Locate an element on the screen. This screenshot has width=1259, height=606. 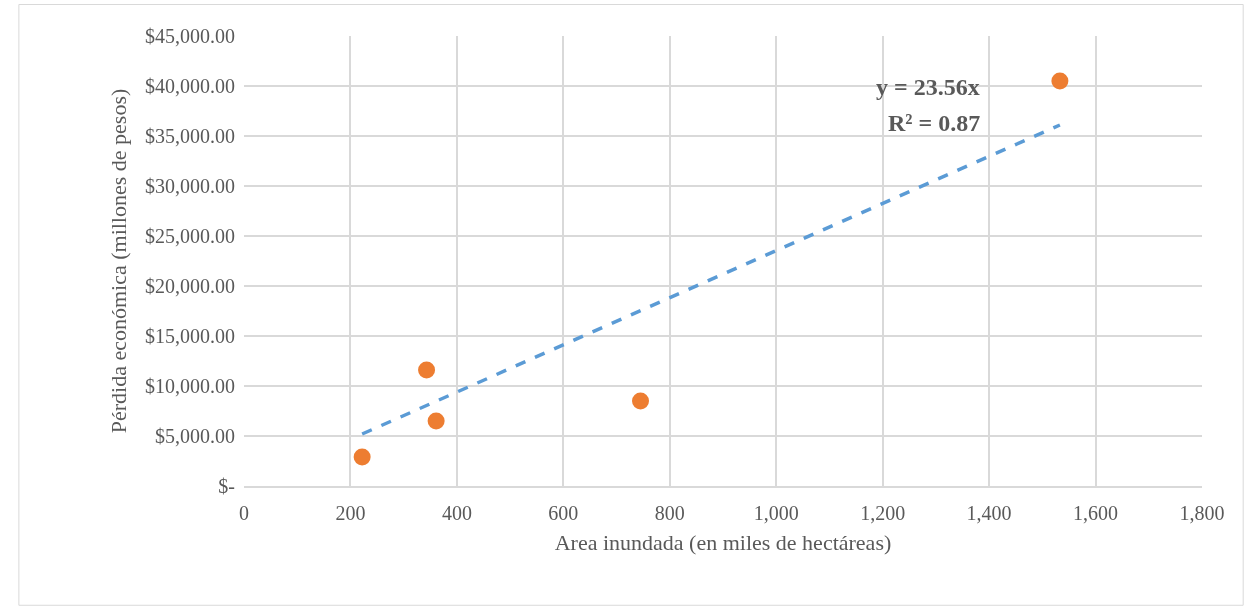
x-tick-label: 200 is located at coordinates (350, 512).